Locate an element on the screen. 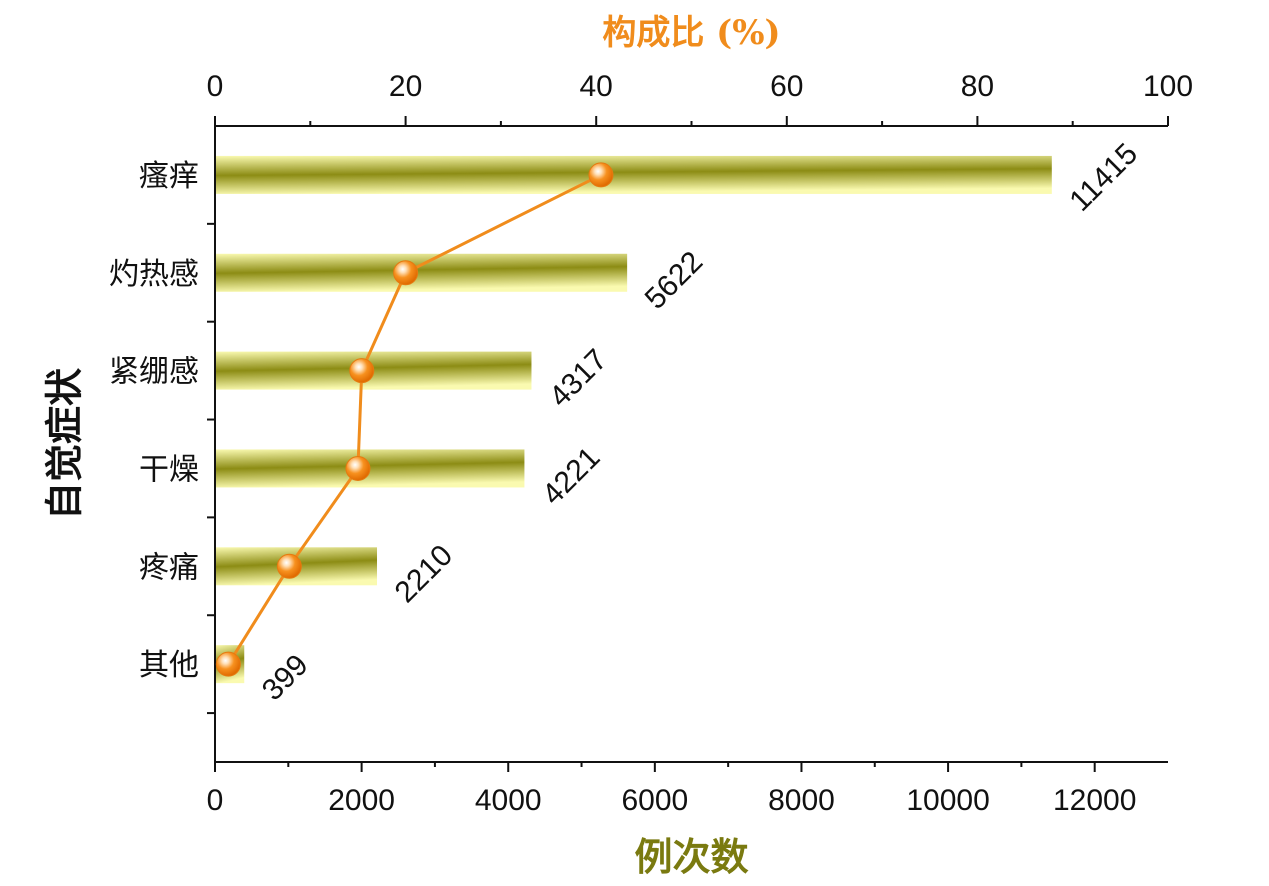 This screenshot has height=886, width=1269. x-tick-label-1: 2000 is located at coordinates (361, 800).